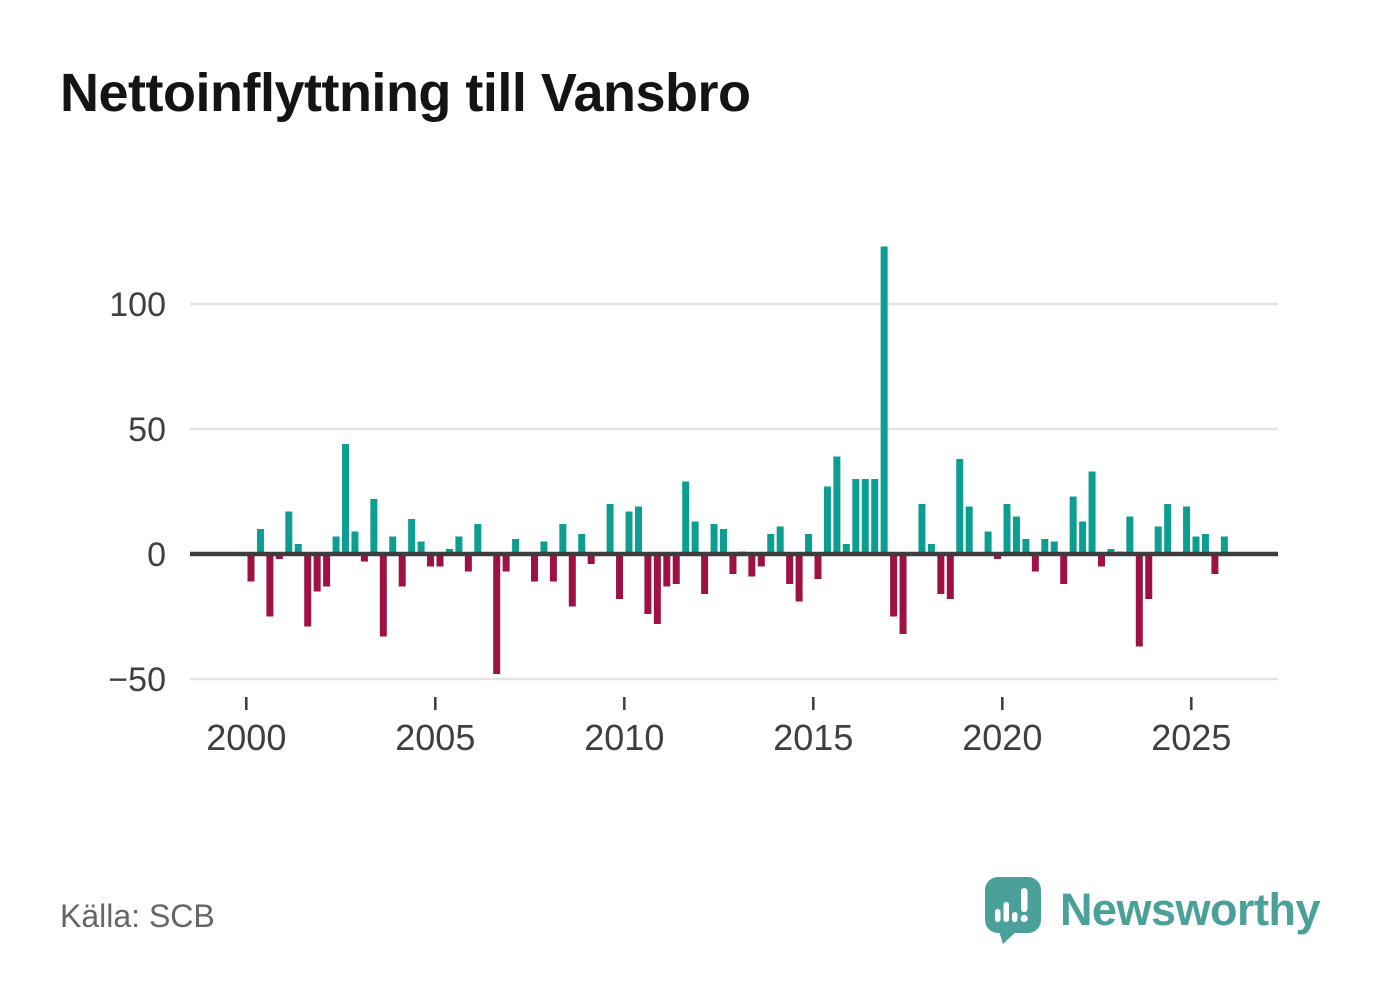 The image size is (1382, 999). What do you see at coordinates (813, 737) in the screenshot?
I see `x-axis-tick-label: 2015` at bounding box center [813, 737].